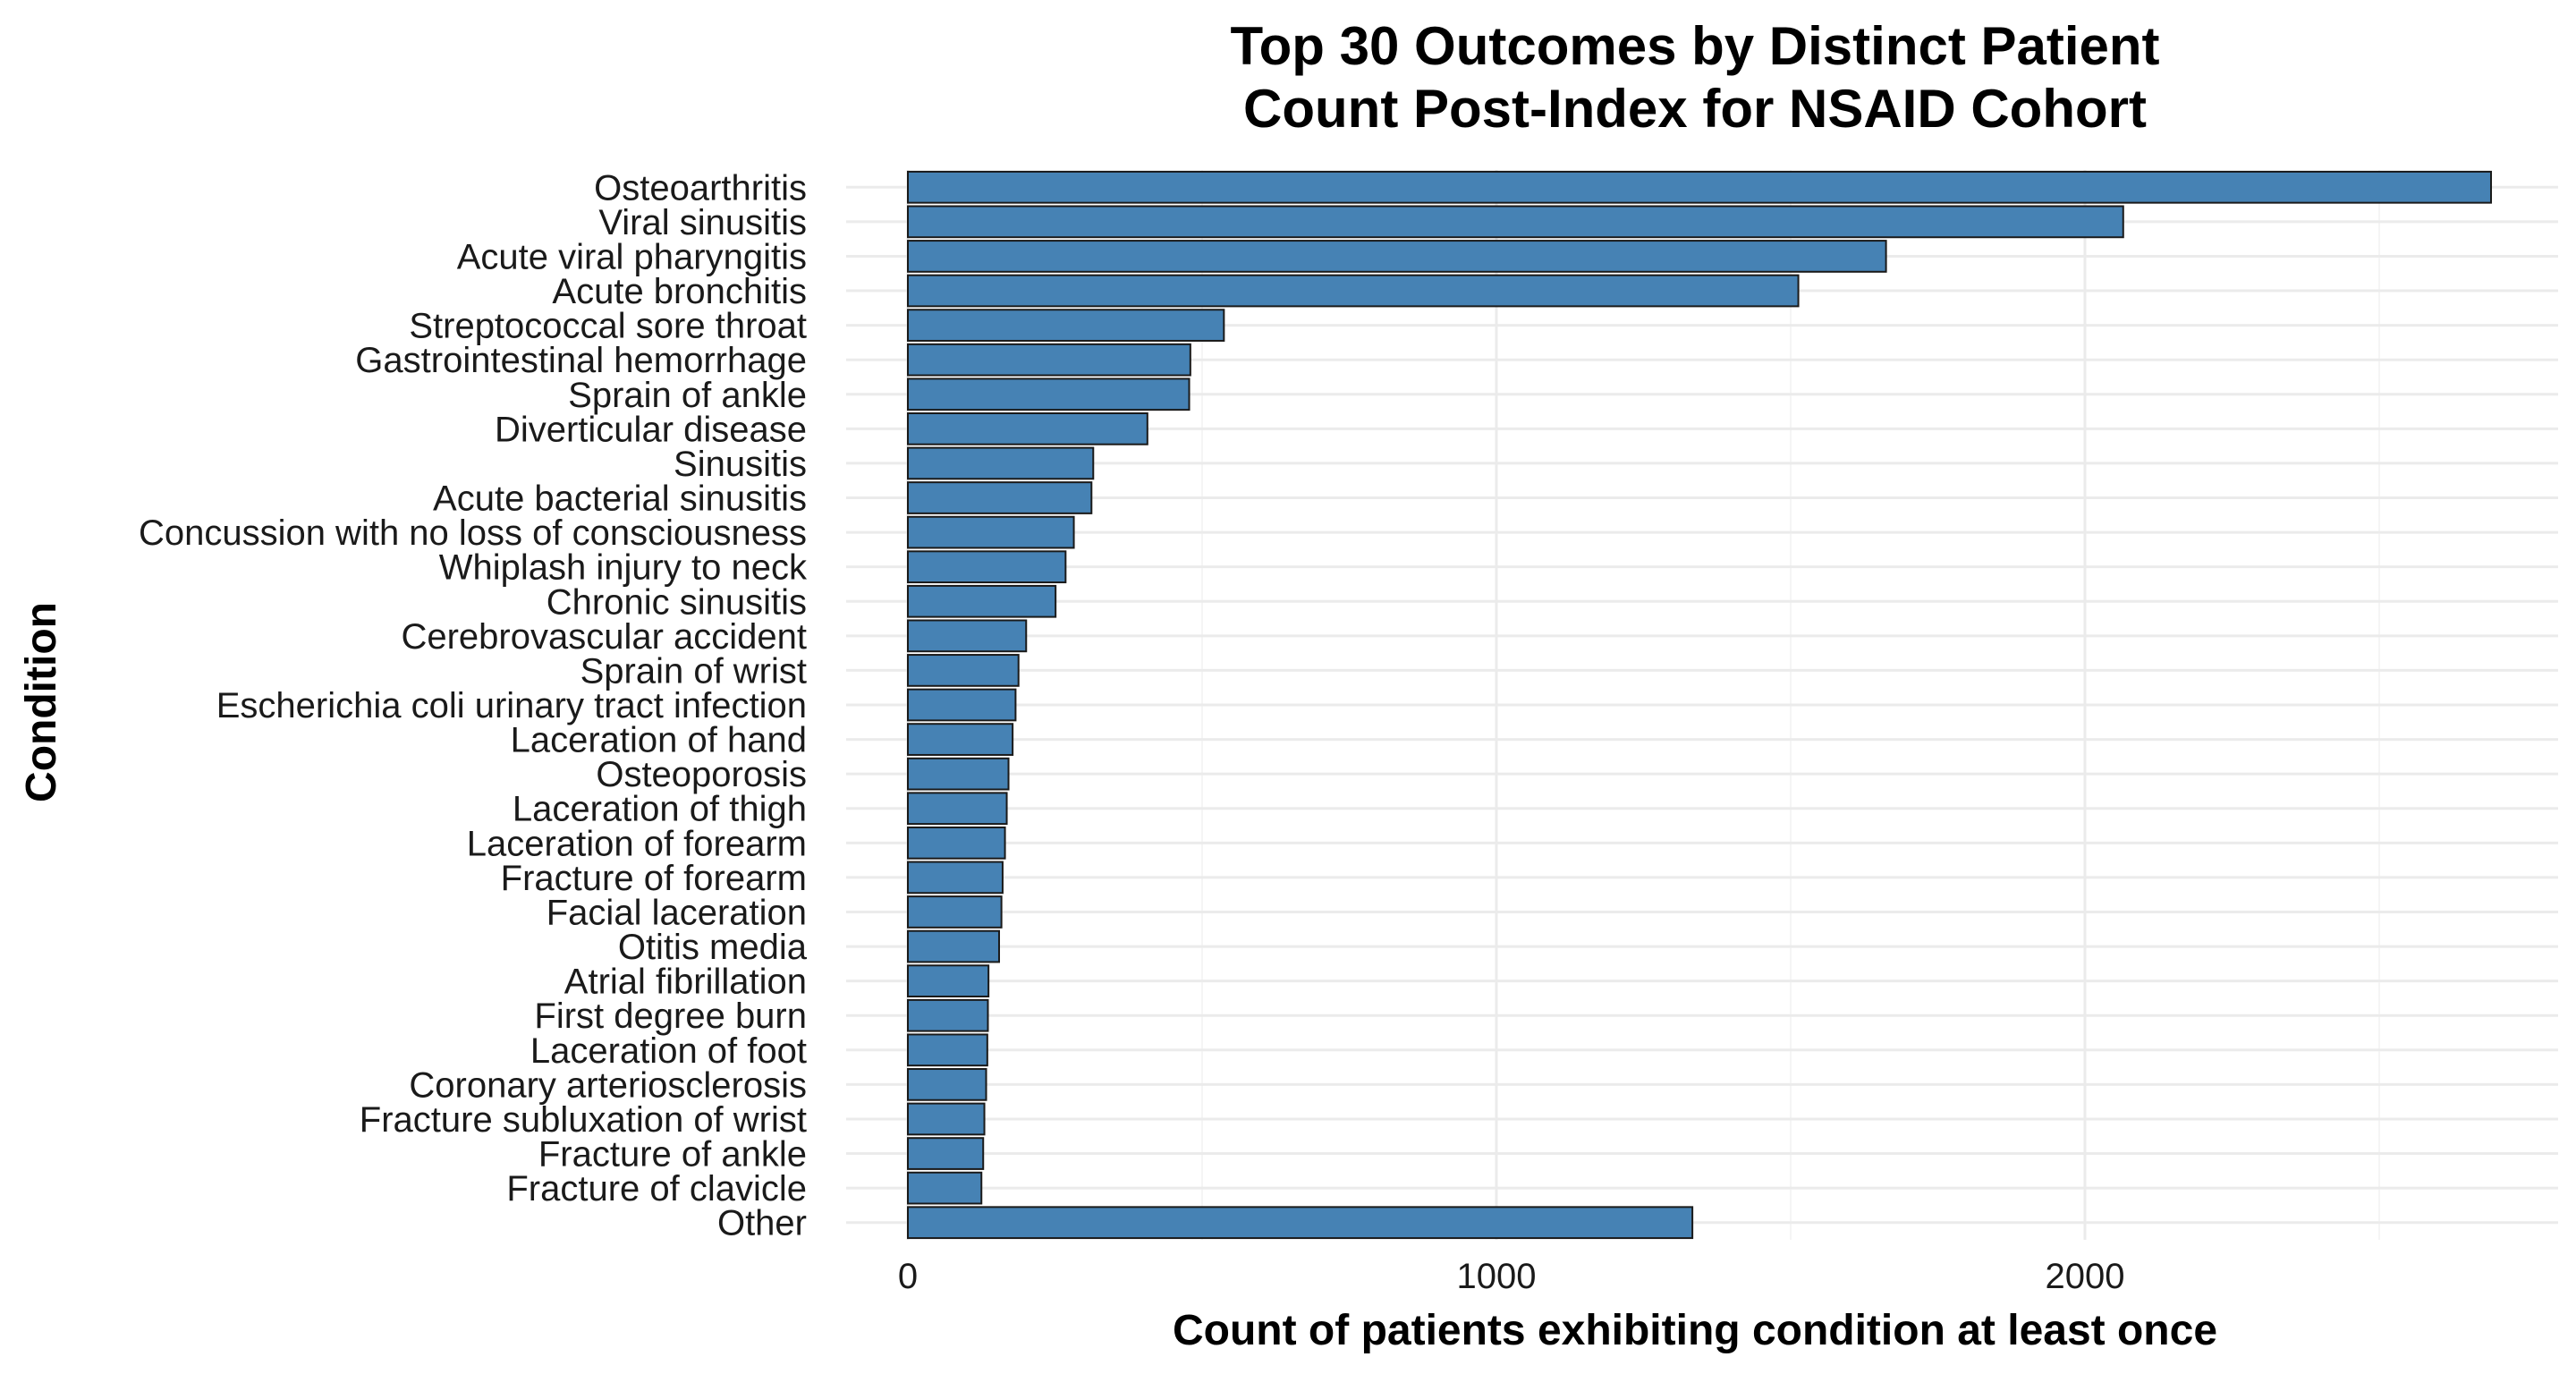 This screenshot has height=1374, width=2576. What do you see at coordinates (668, 1051) in the screenshot?
I see `category-label: Laceration of foot` at bounding box center [668, 1051].